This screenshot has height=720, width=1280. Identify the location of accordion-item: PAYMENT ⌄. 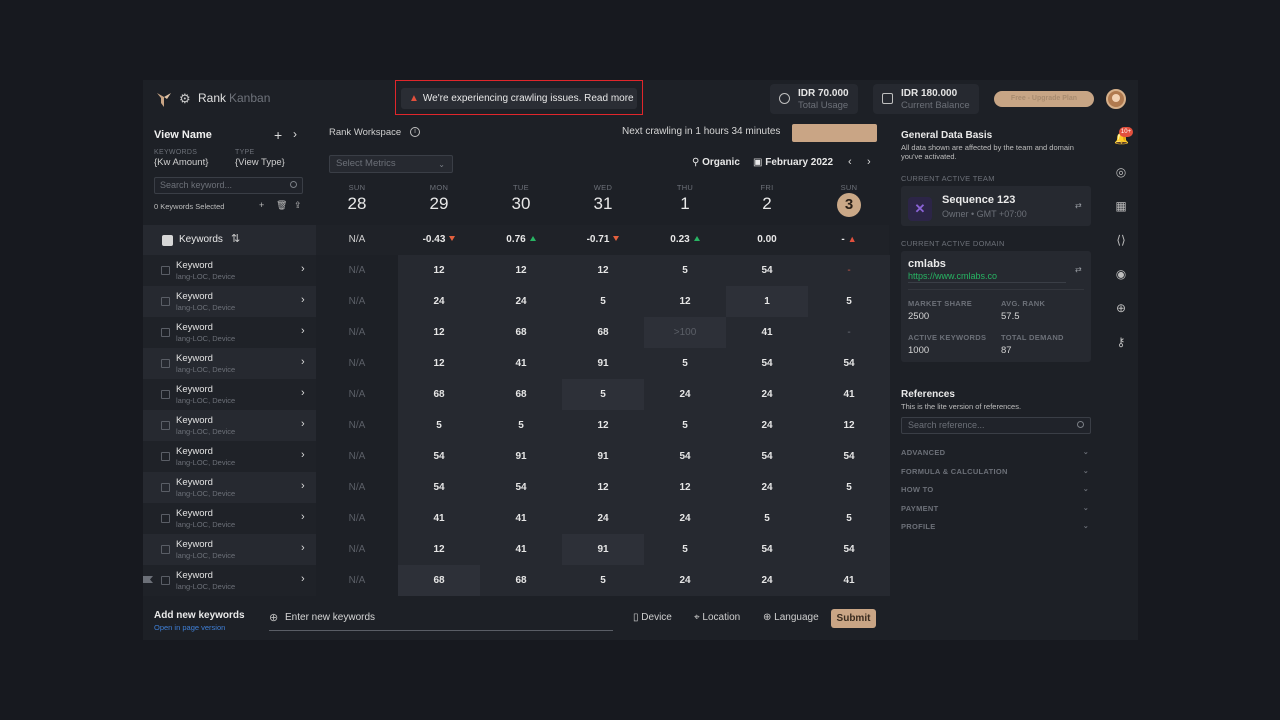
(995, 508).